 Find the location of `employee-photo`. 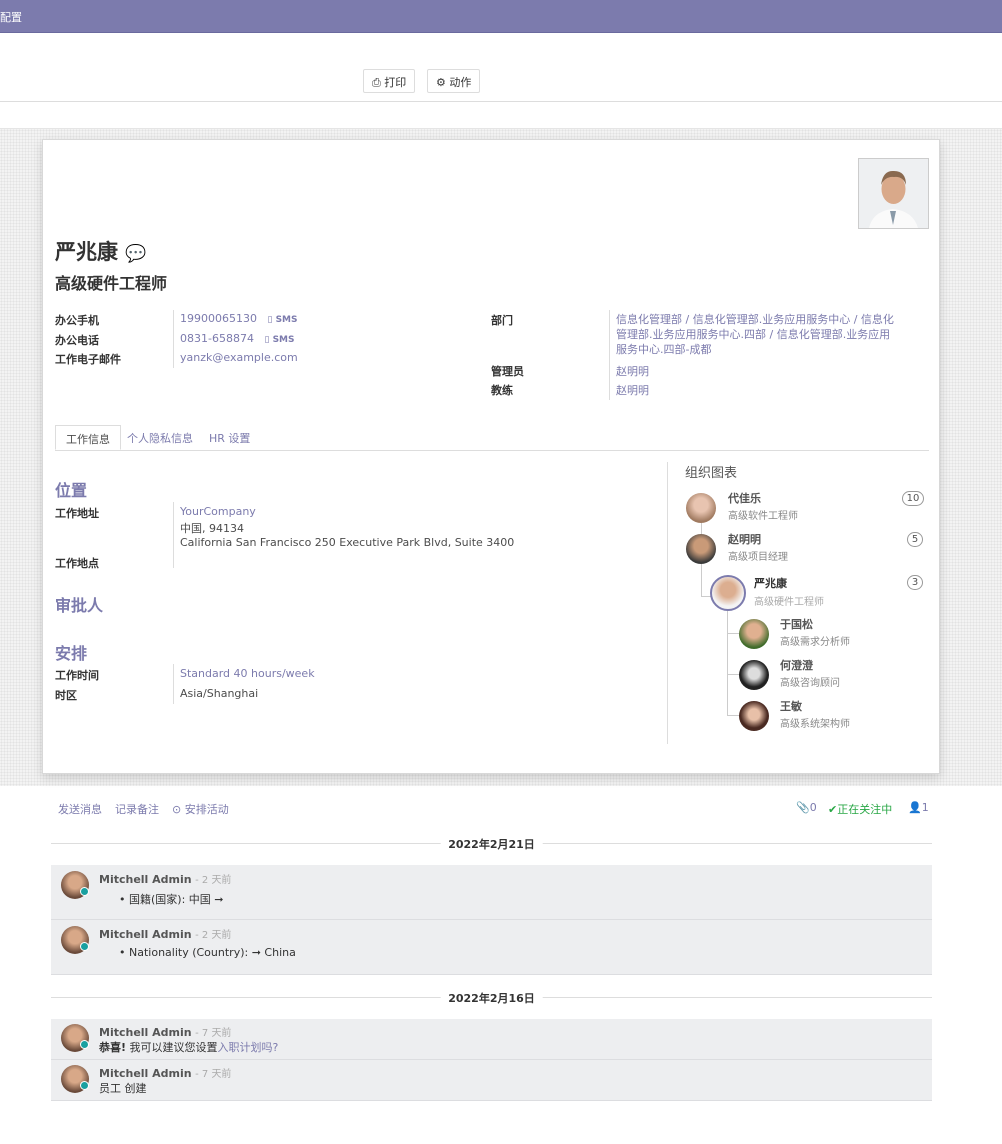

employee-photo is located at coordinates (893, 193).